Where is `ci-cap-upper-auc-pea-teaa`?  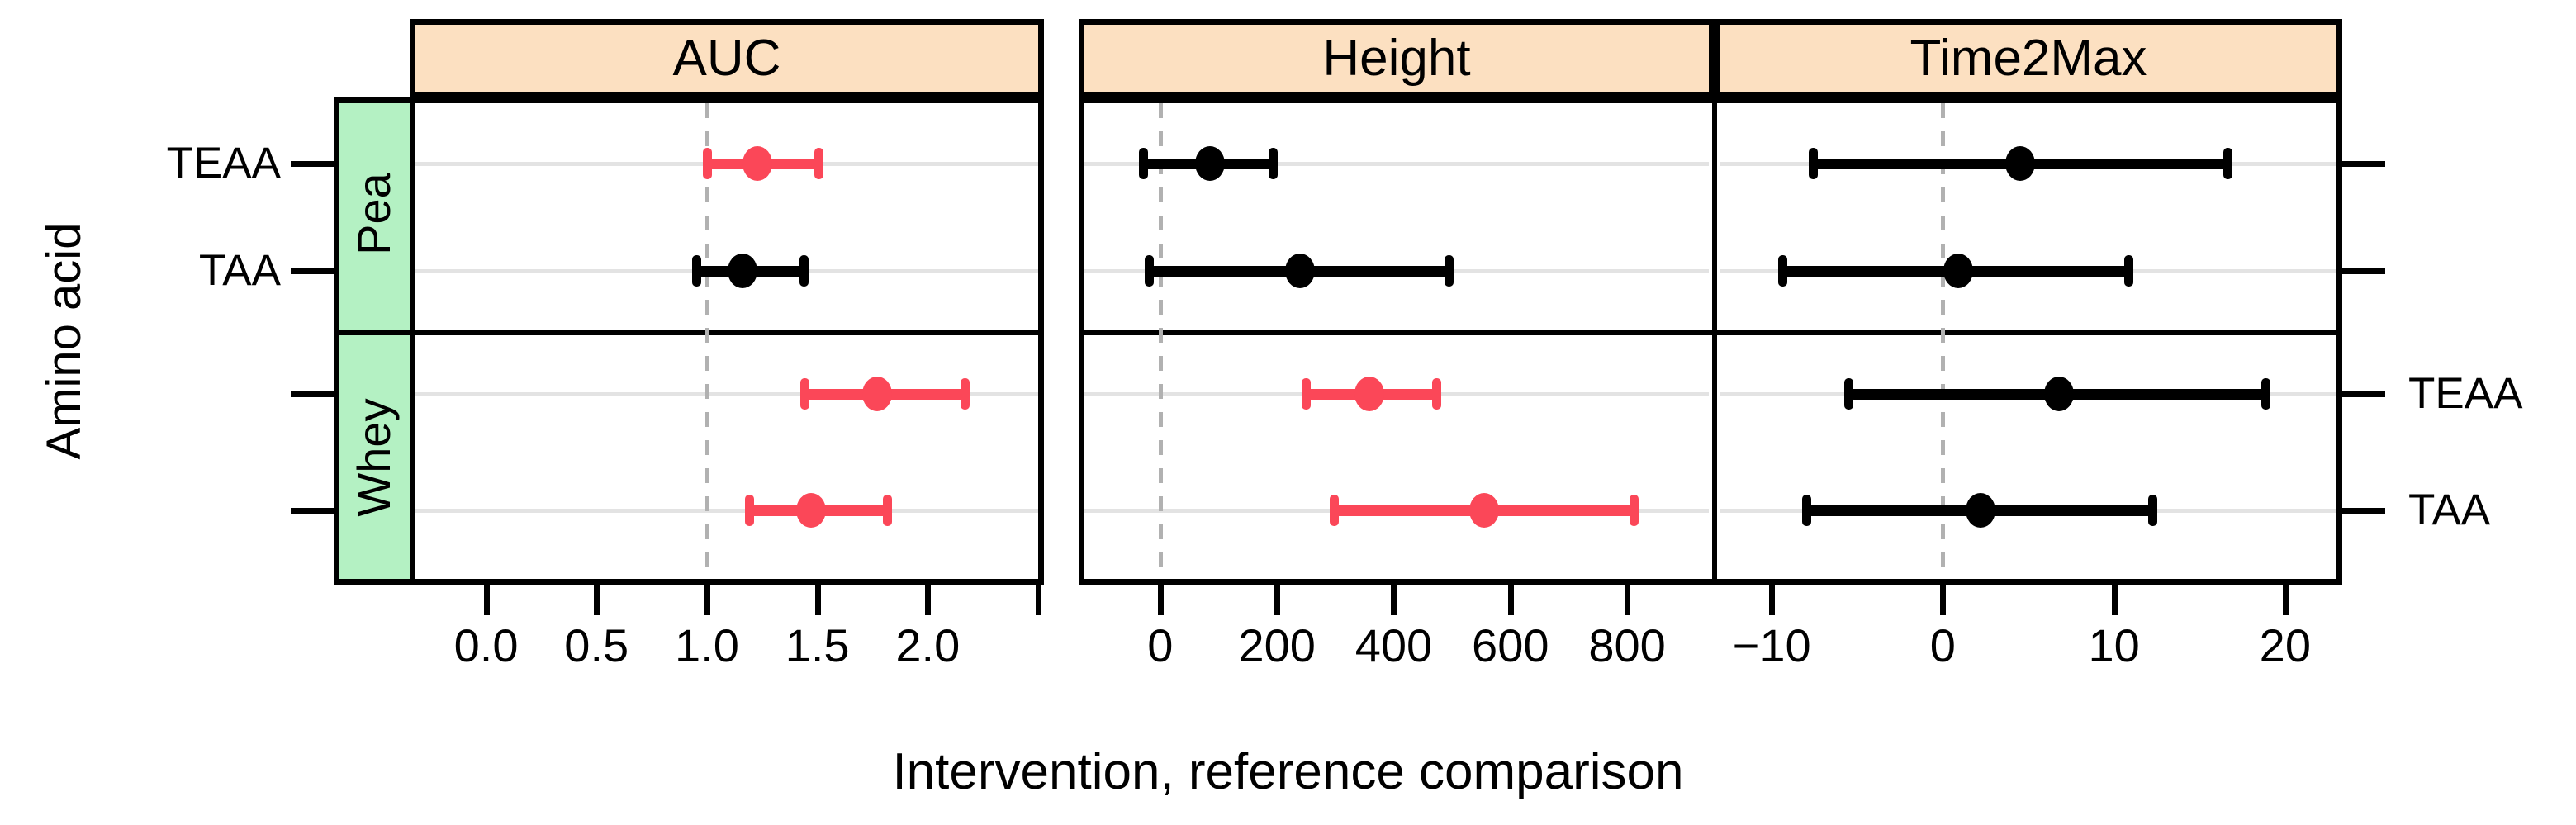
ci-cap-upper-auc-pea-teaa is located at coordinates (819, 164).